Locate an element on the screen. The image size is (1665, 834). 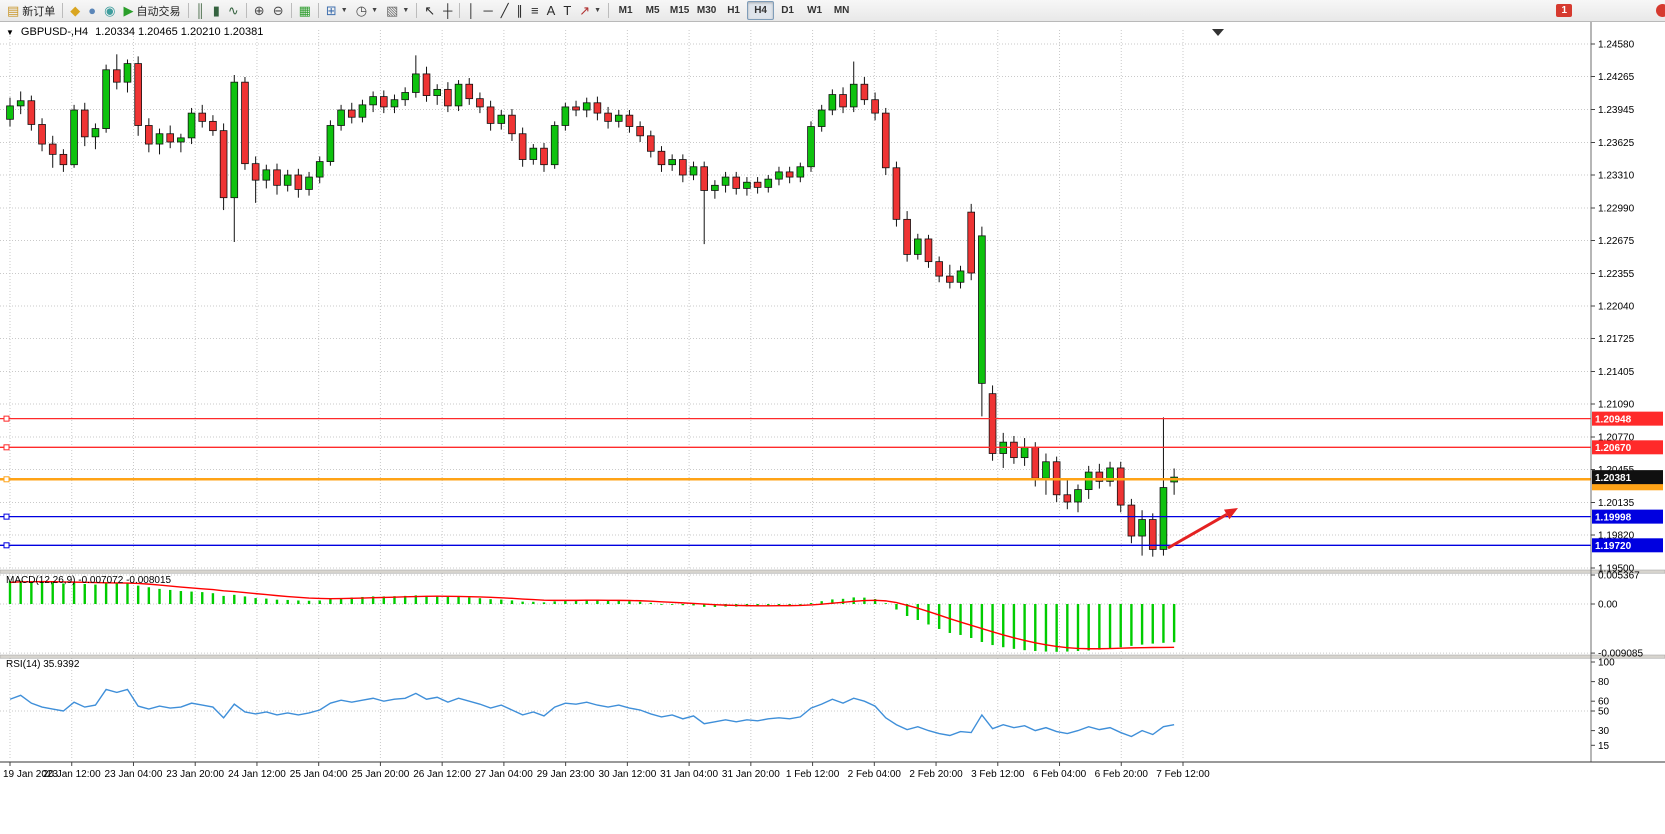
timeframe-m1-button: M1 is located at coordinates (625, 10).